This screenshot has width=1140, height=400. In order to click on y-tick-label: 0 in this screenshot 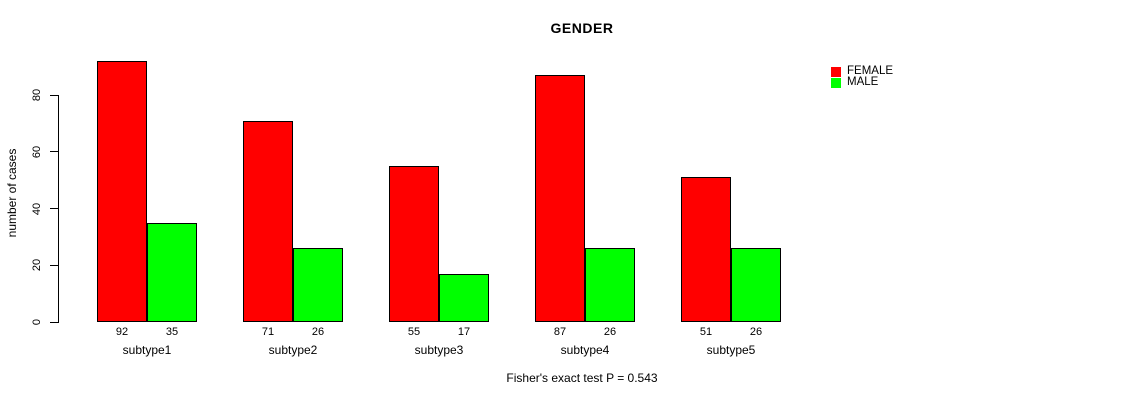, I will do `click(37, 322)`.